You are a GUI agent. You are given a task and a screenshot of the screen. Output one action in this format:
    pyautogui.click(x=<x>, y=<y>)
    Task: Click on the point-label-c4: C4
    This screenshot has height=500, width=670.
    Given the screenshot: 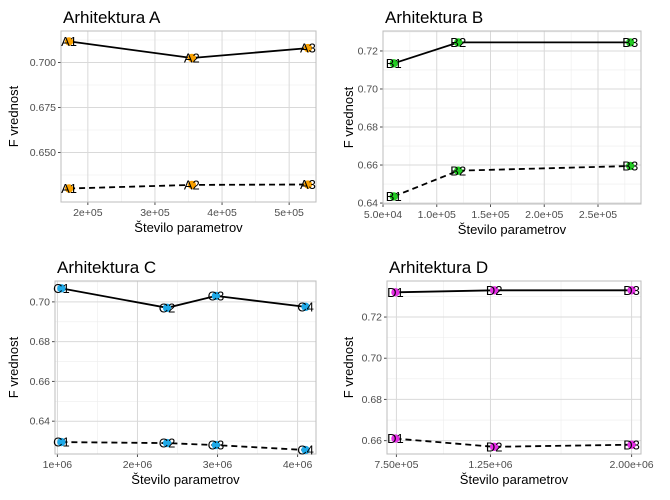 What is the action you would take?
    pyautogui.click(x=305, y=450)
    